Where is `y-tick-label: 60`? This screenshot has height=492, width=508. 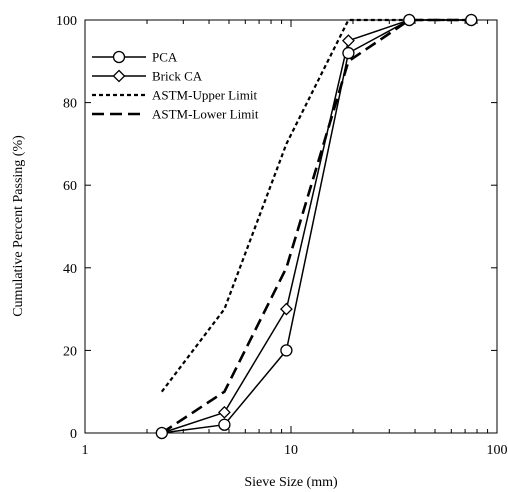
y-tick-label: 60 is located at coordinates (70, 186).